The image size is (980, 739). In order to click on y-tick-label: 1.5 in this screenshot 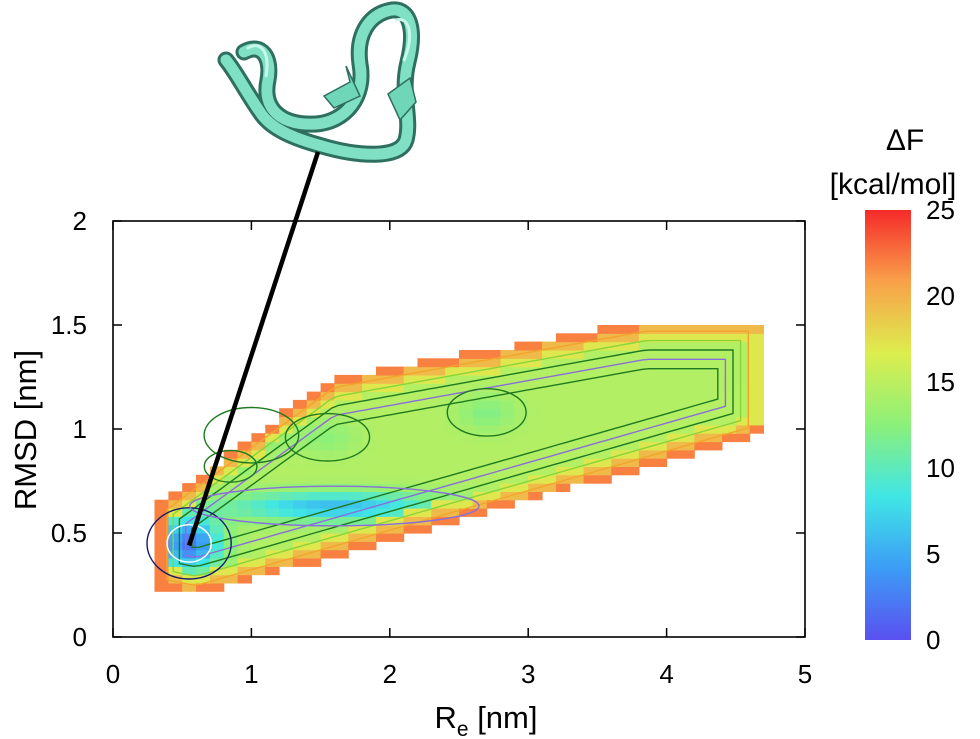, I will do `click(69, 325)`.